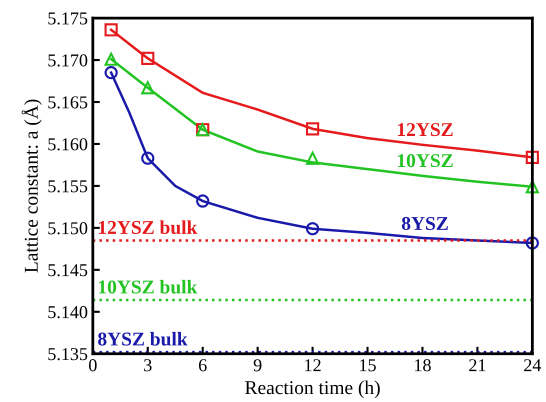 This screenshot has width=546, height=402. Describe the element at coordinates (68, 60) in the screenshot. I see `y-tick-label: 5.170` at that location.